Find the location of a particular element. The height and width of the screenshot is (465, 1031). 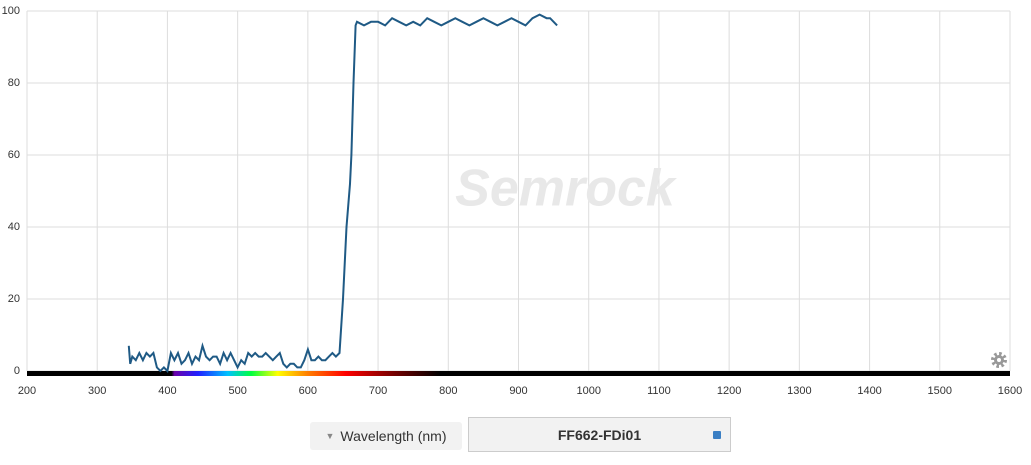

x-tick-label: 1600 is located at coordinates (1010, 391).